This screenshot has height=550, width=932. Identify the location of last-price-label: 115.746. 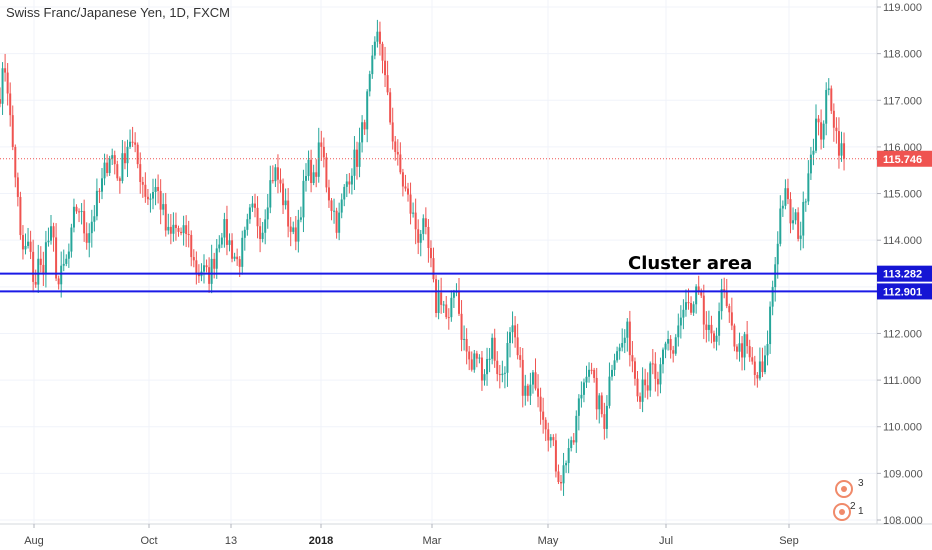
(904, 158).